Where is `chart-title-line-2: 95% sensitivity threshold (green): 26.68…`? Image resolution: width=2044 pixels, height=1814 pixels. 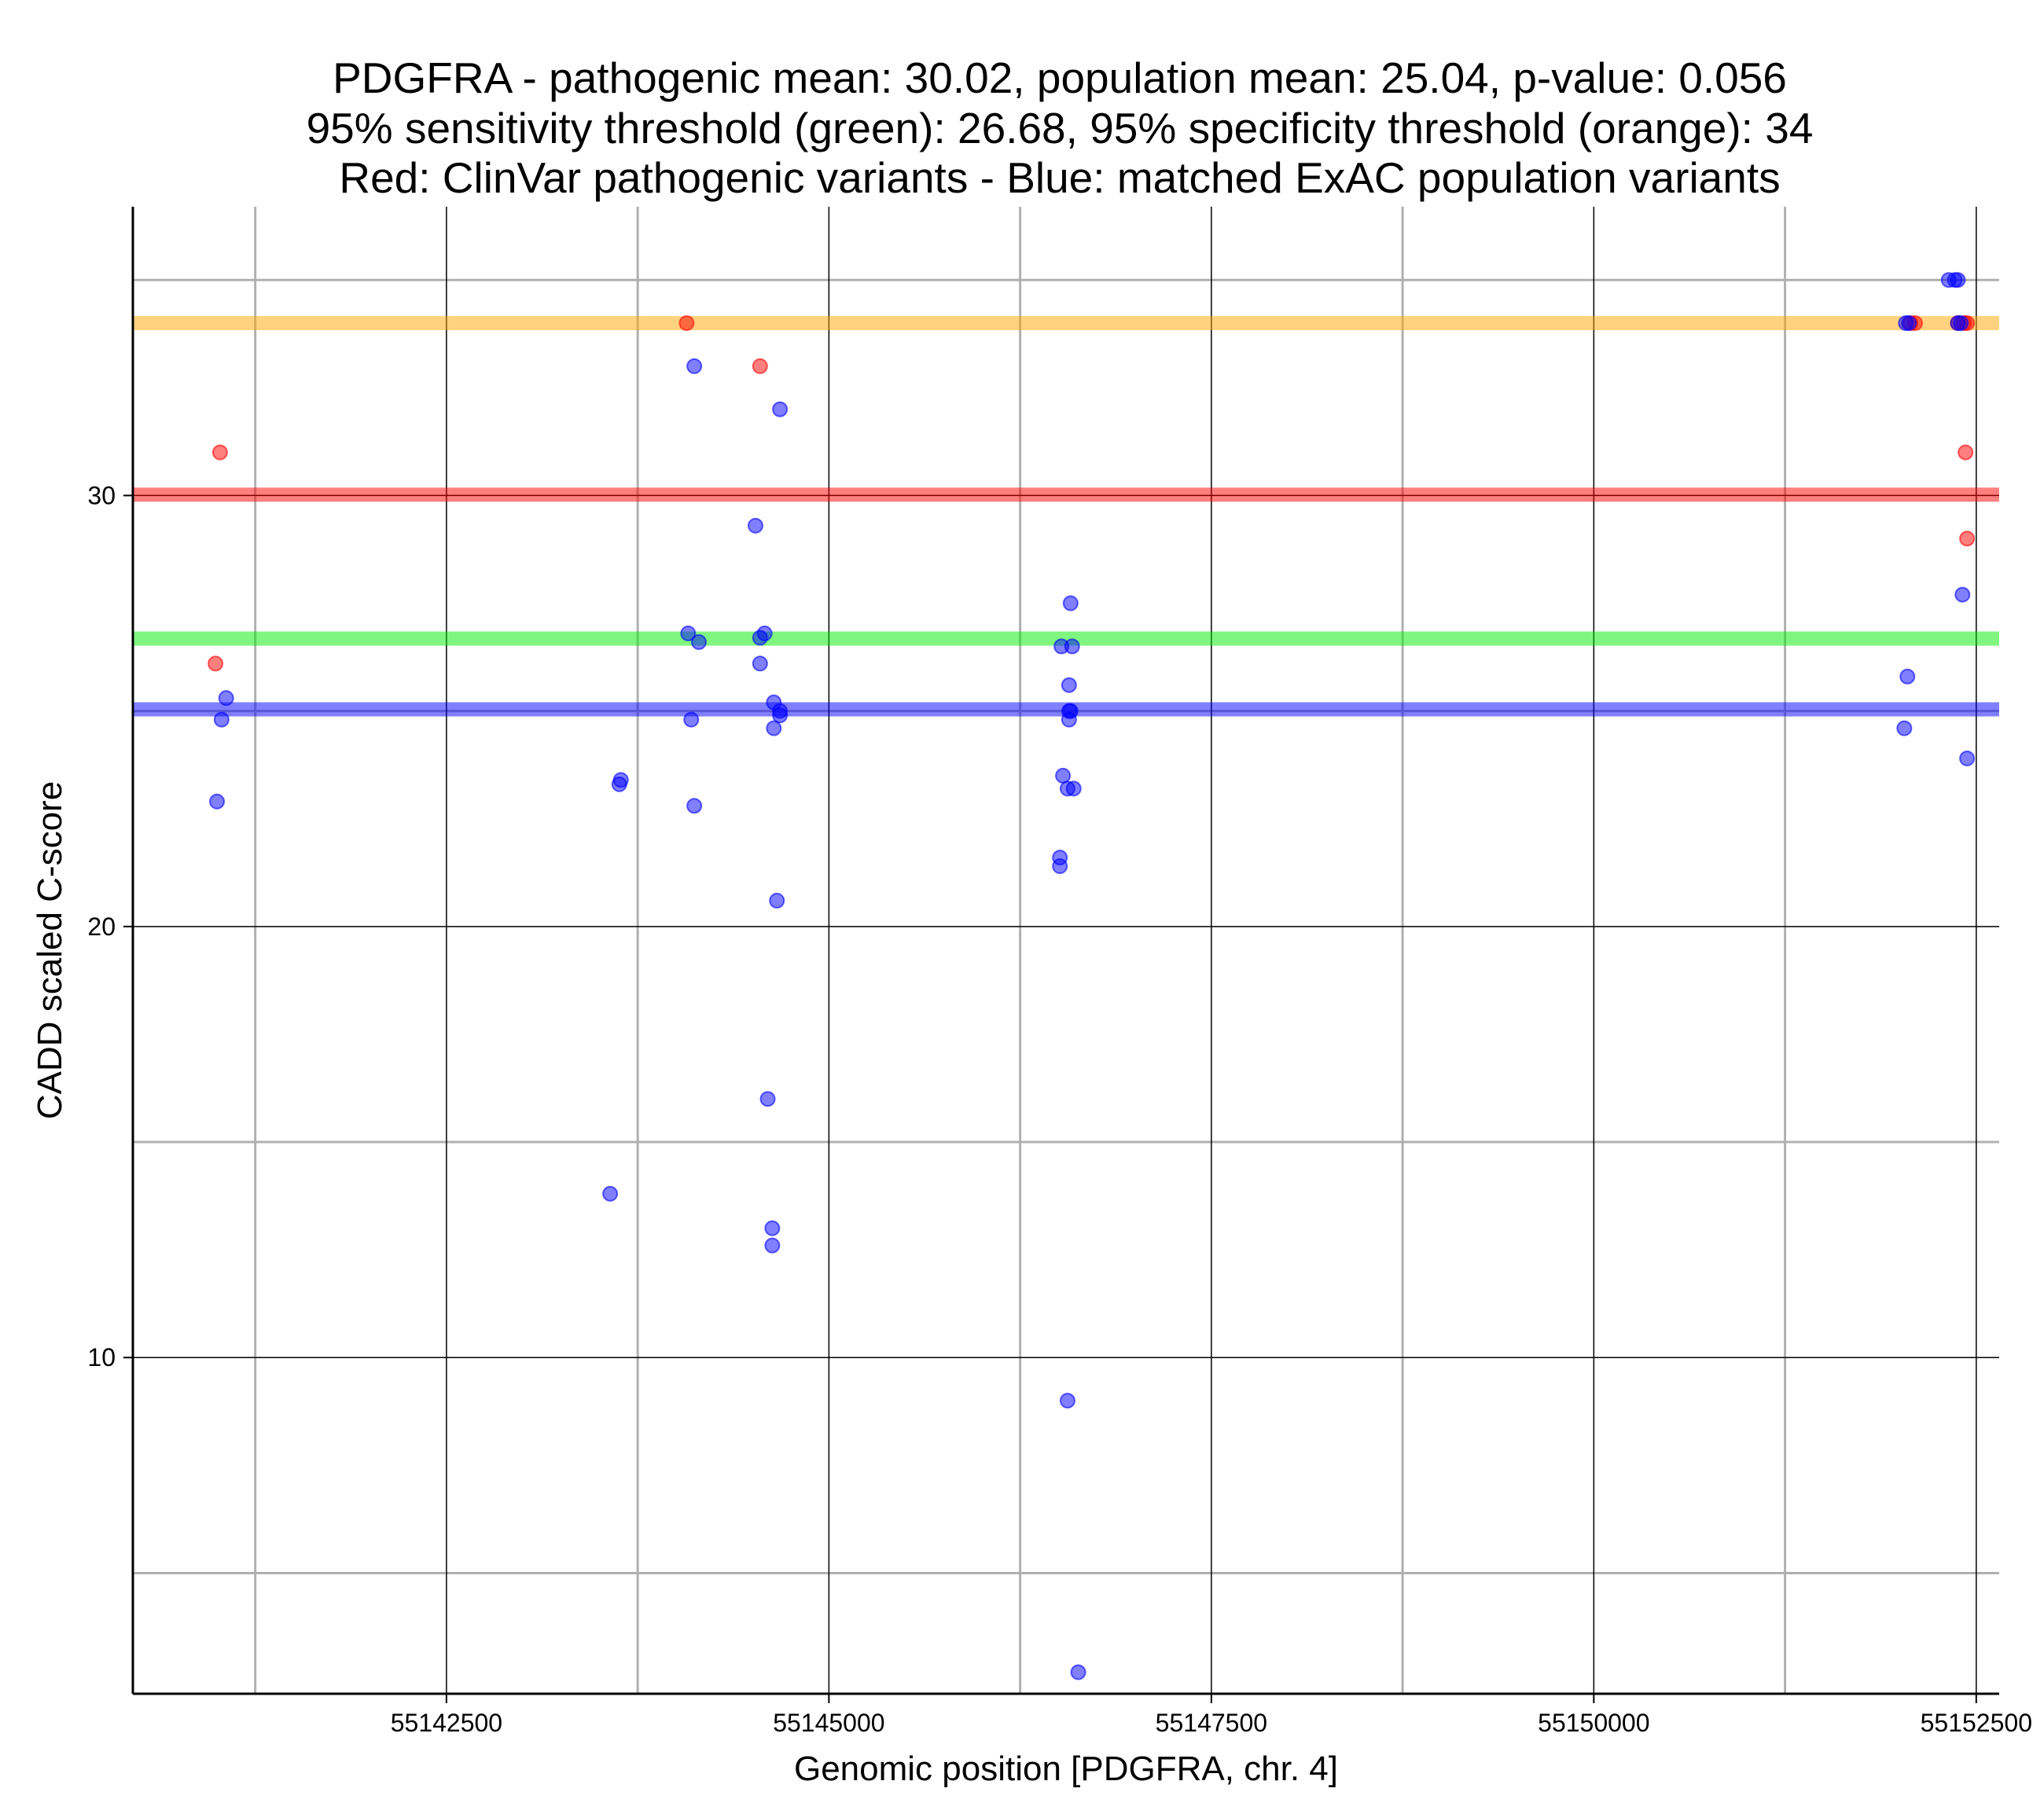
chart-title-line-2: 95% sensitivity threshold (green): 26.68… is located at coordinates (1060, 128).